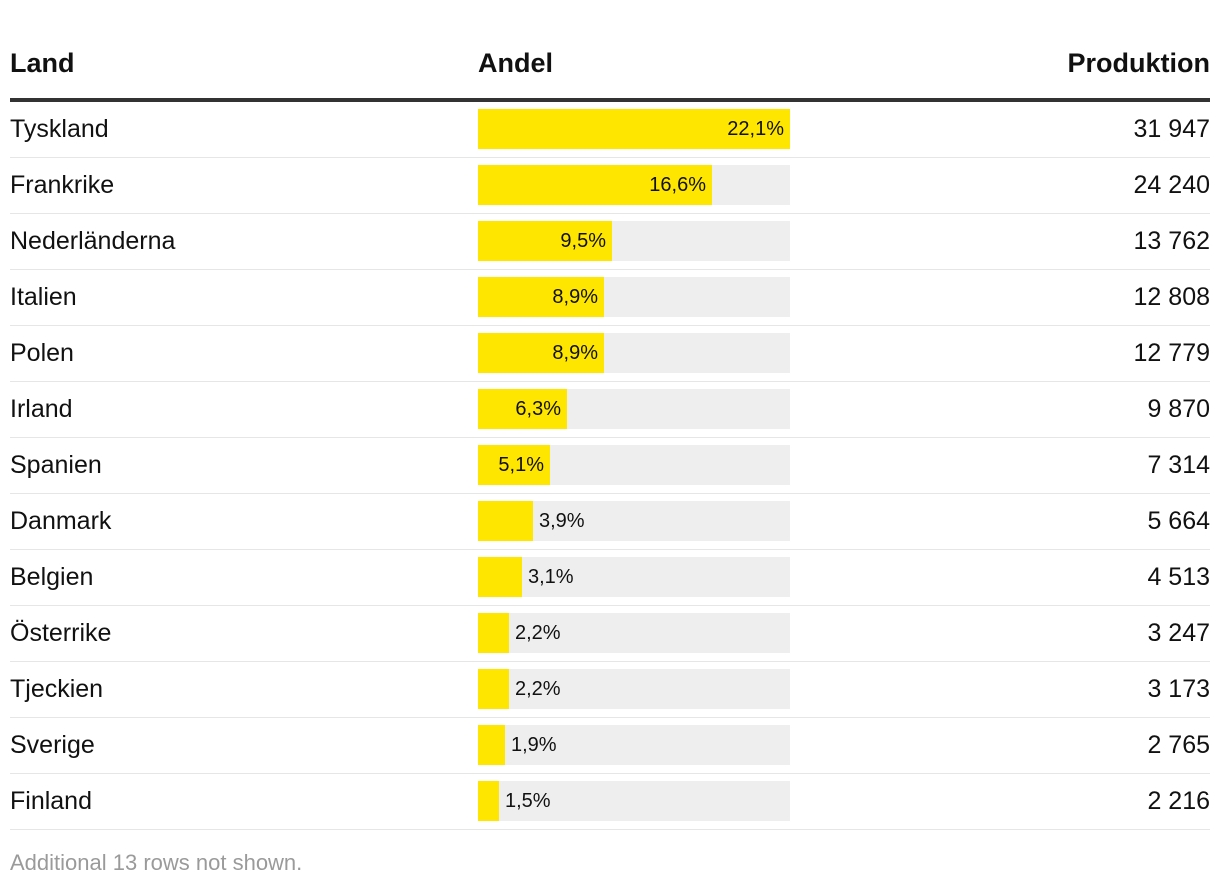 The height and width of the screenshot is (888, 1220). I want to click on table-row: Tjeckien 2,2% 3 173, so click(610, 690).